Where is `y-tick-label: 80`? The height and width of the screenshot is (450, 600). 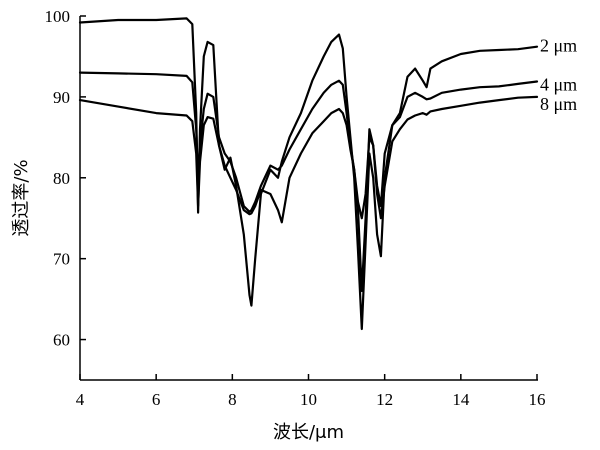 y-tick-label: 80 is located at coordinates (61, 178).